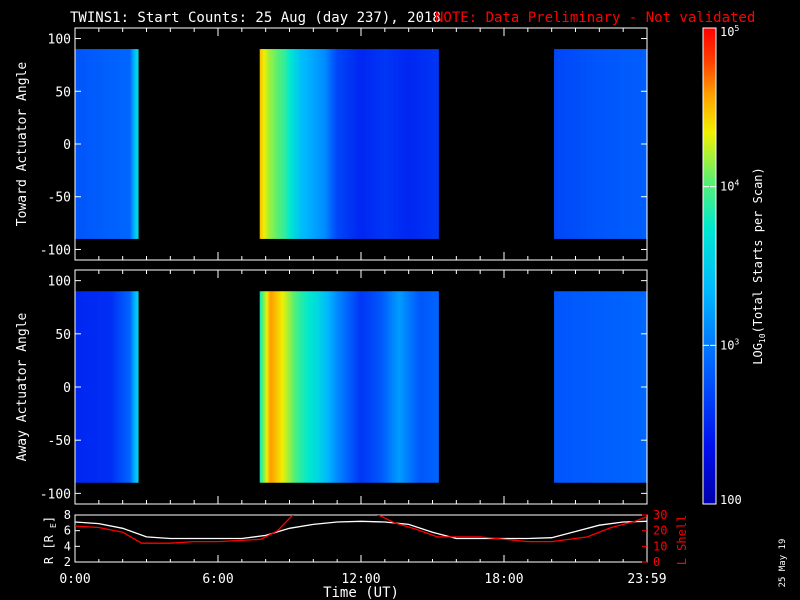  Describe the element at coordinates (363, 571) in the screenshot. I see `time-x-axis: 0:00 6:00 12:00 18:00 23:59` at that location.